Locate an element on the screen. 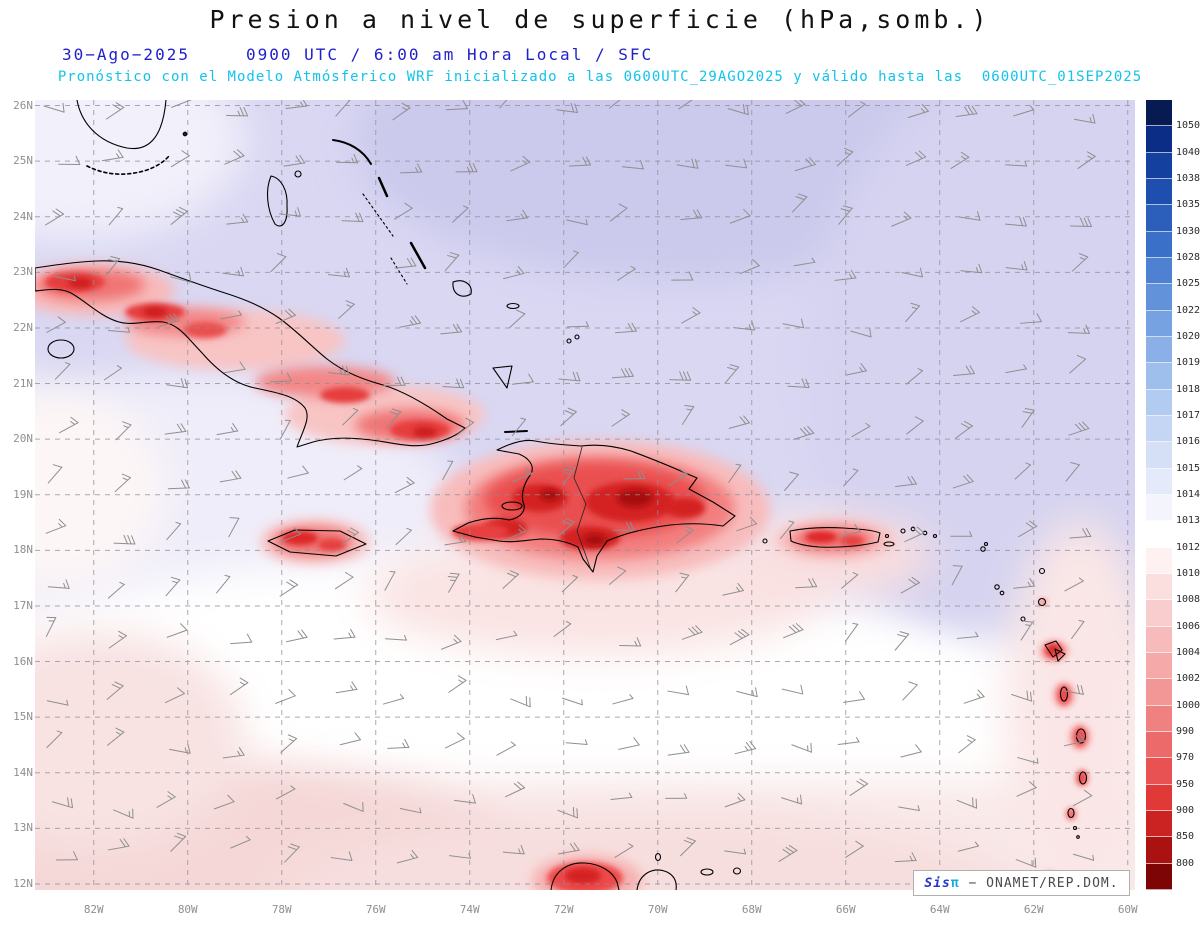 Image resolution: width=1200 pixels, height=927 pixels. colorbar-tick-label: 850 is located at coordinates (1185, 837).